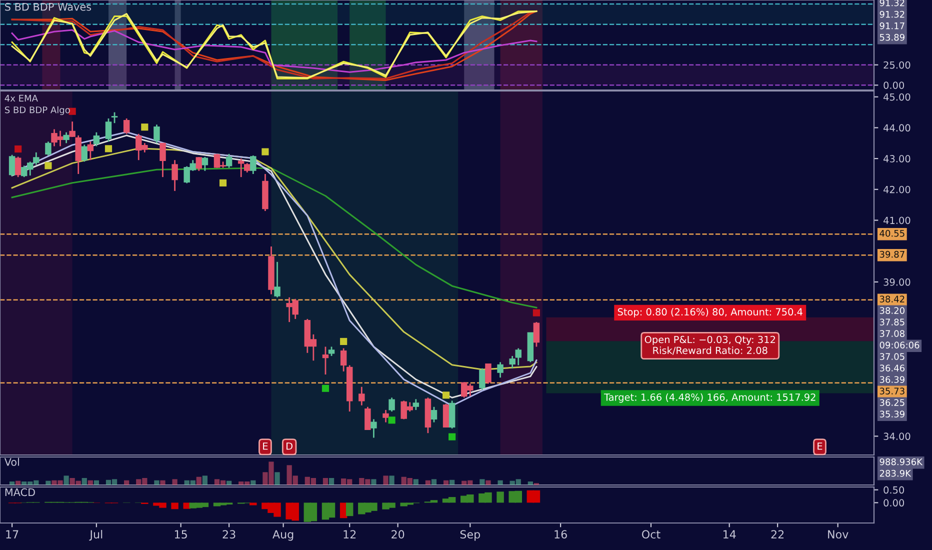  Describe the element at coordinates (892, 356) in the screenshot. I see `text: 37.05` at that location.